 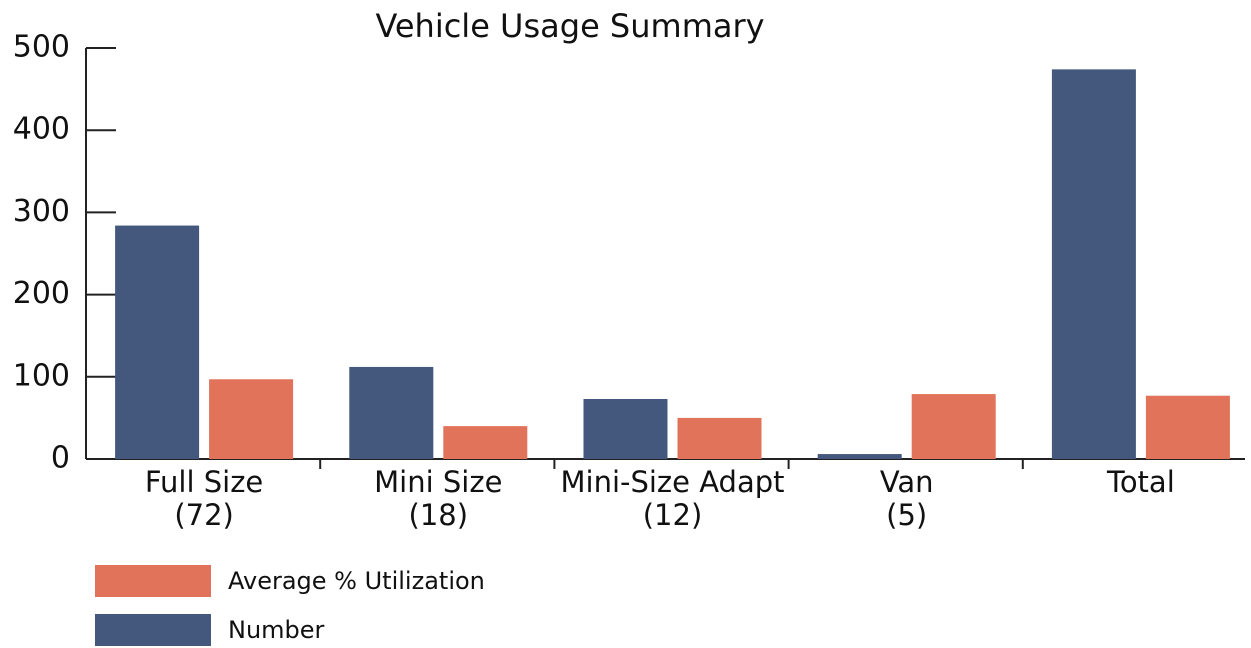 What do you see at coordinates (41, 129) in the screenshot?
I see `y-tick-label: 400` at bounding box center [41, 129].